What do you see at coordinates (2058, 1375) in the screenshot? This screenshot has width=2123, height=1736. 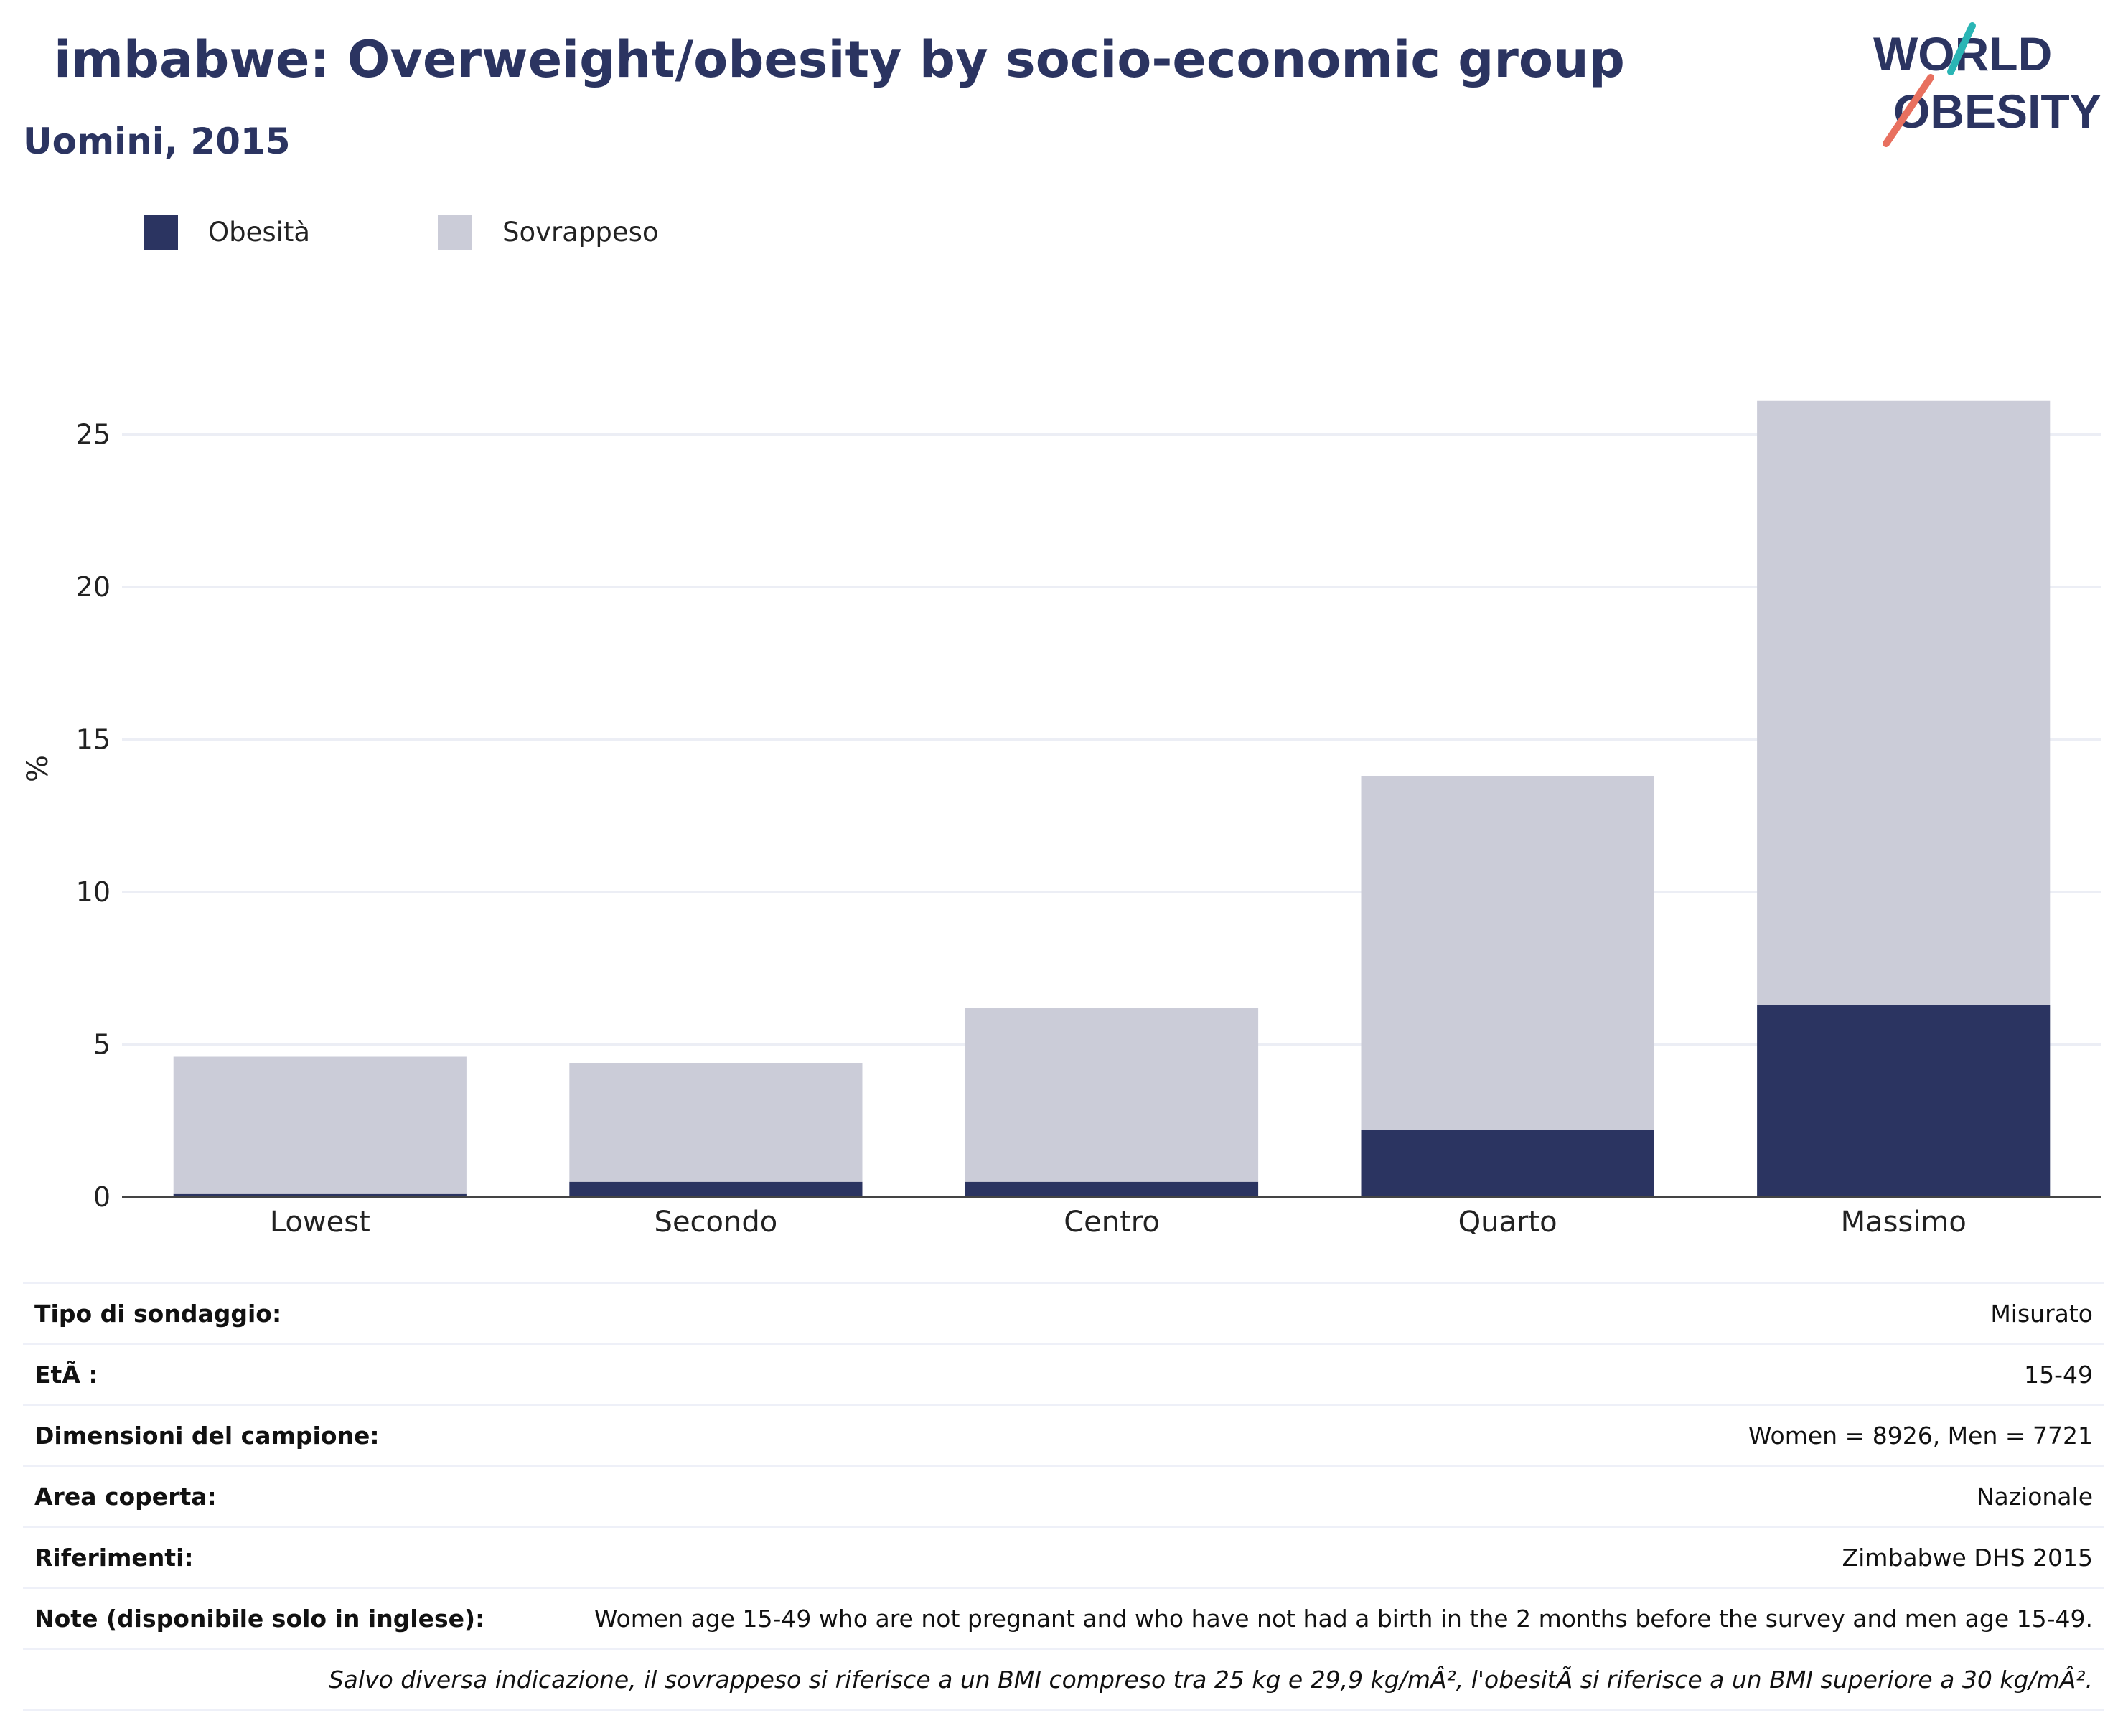 I see `info-value: 15-49` at bounding box center [2058, 1375].